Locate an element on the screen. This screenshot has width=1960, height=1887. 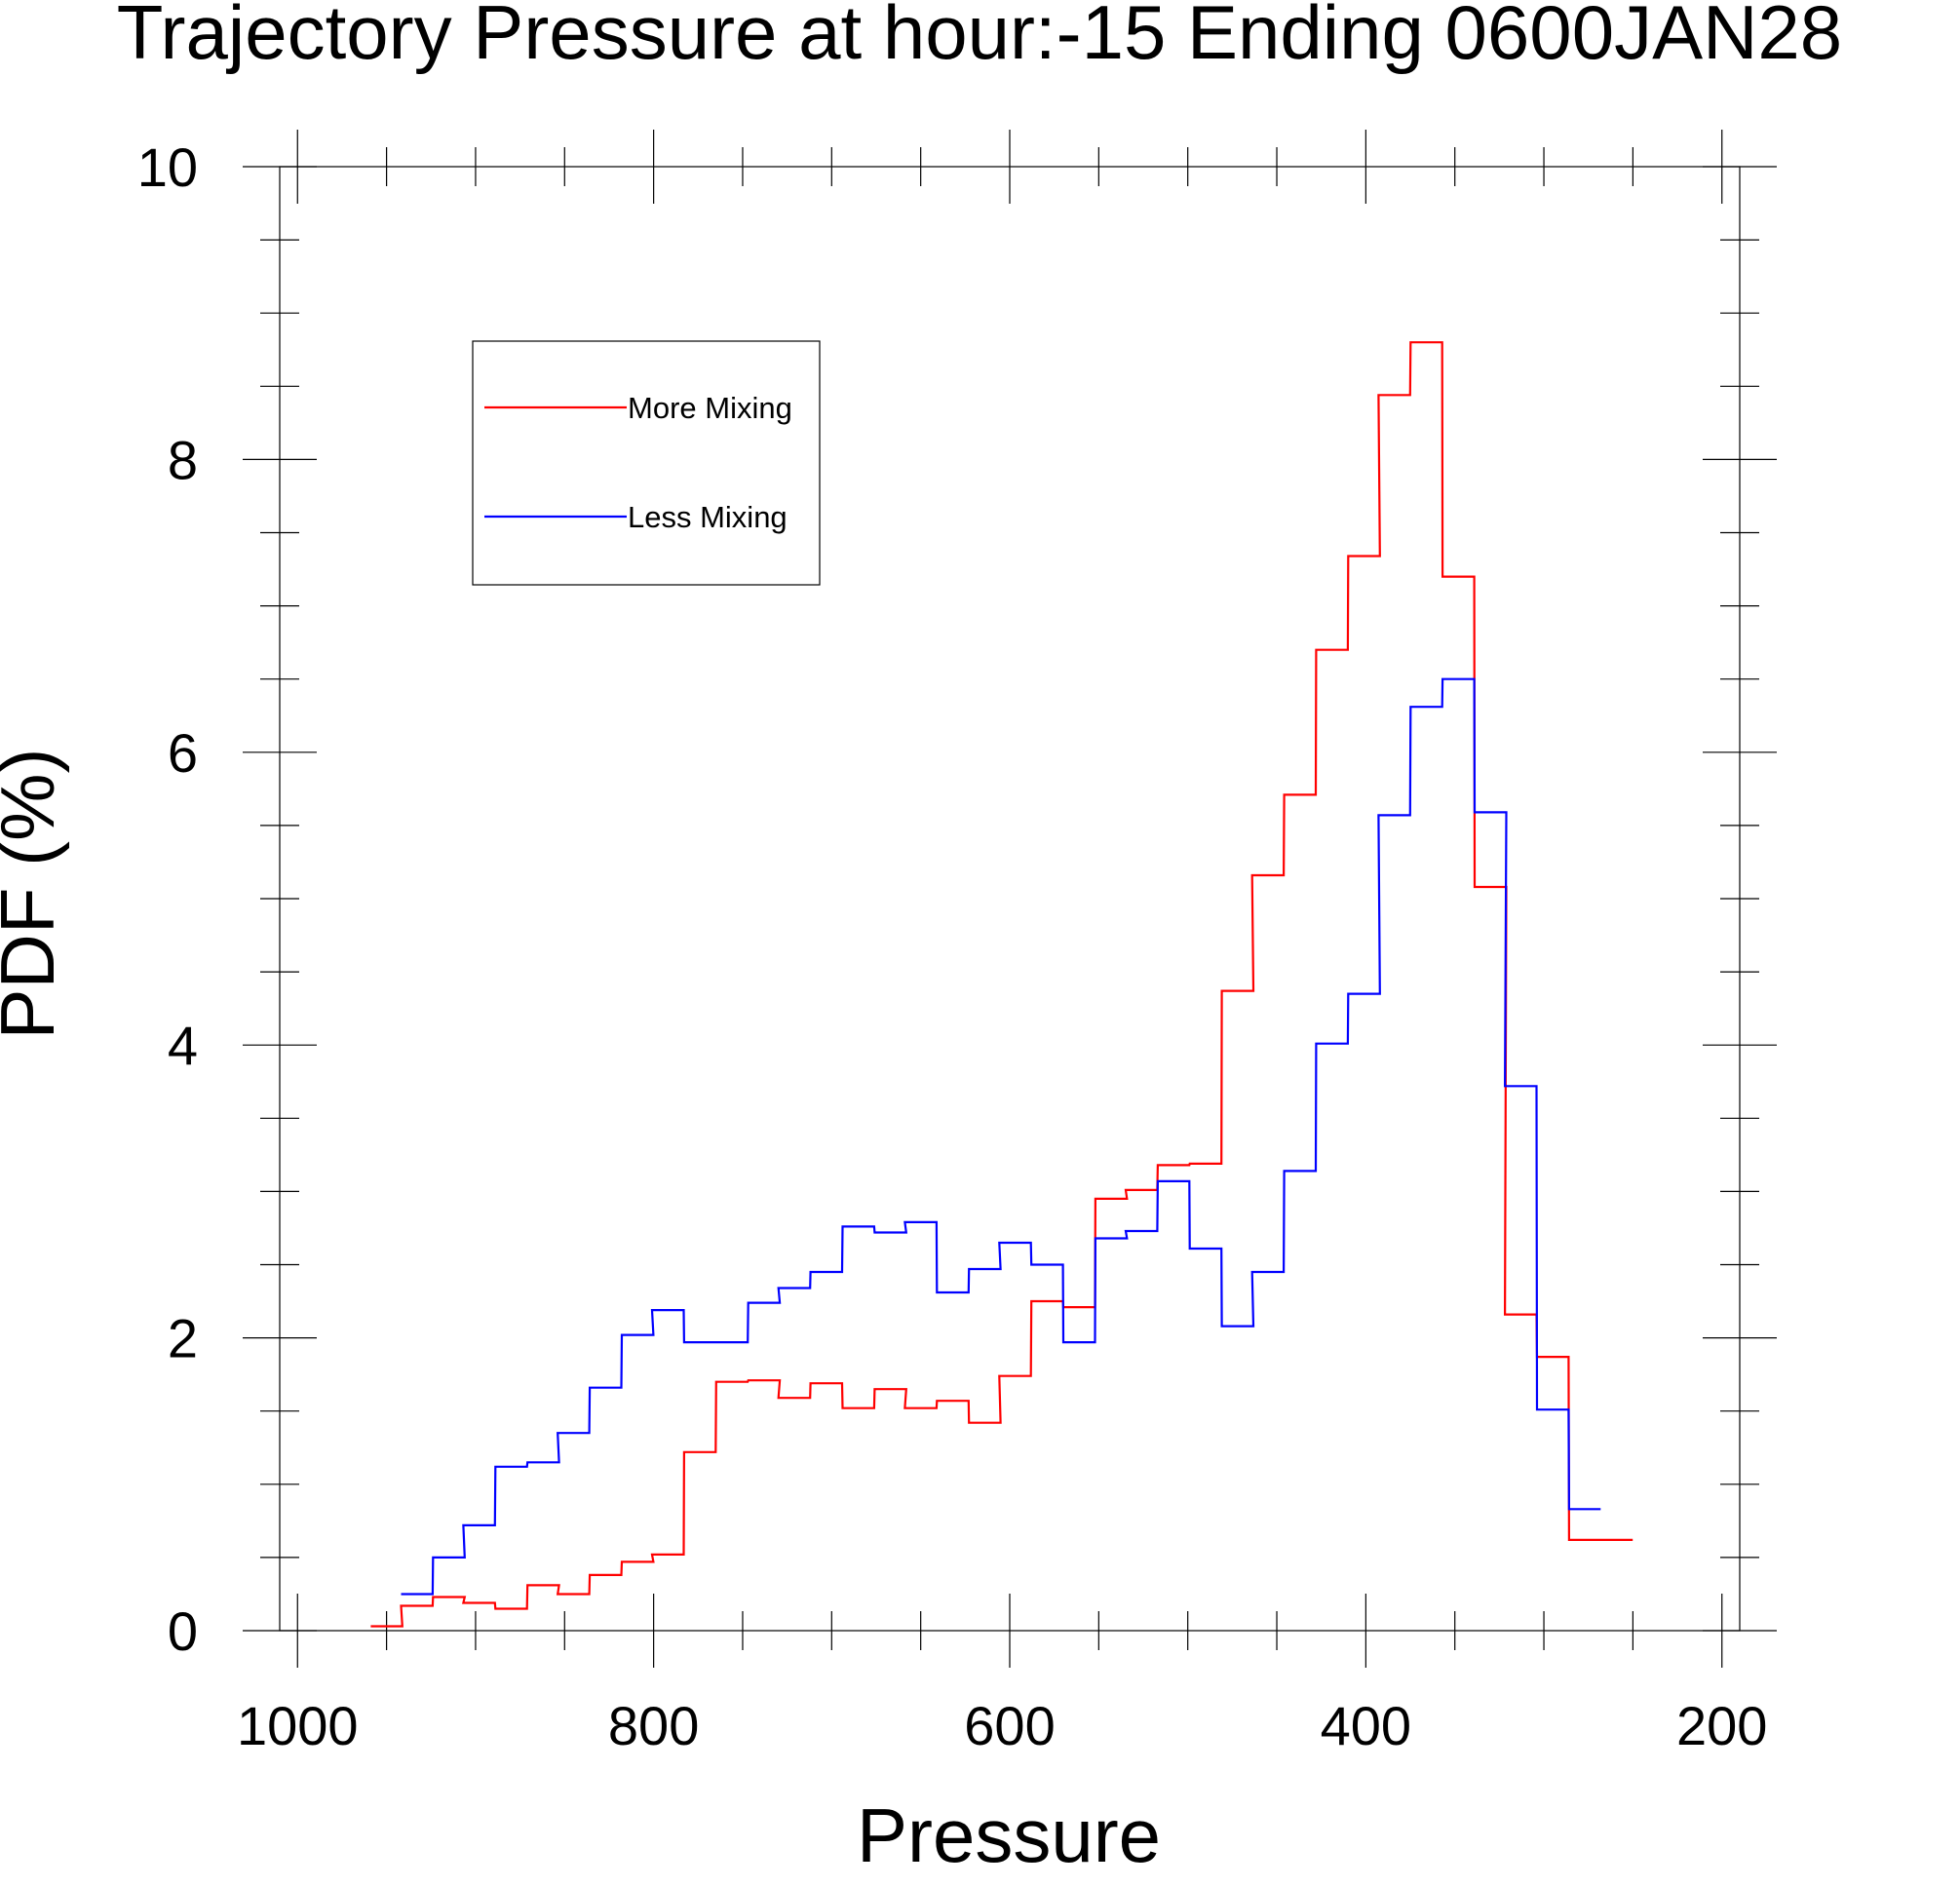
legend-box is located at coordinates (647, 463).